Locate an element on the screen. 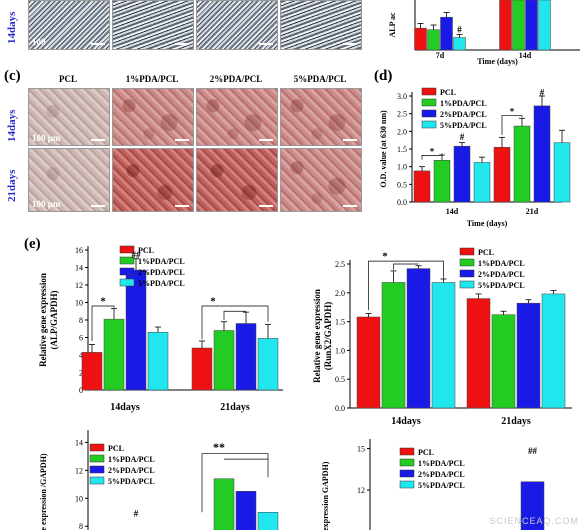  micrograph-c-21-1pda is located at coordinates (153, 180).